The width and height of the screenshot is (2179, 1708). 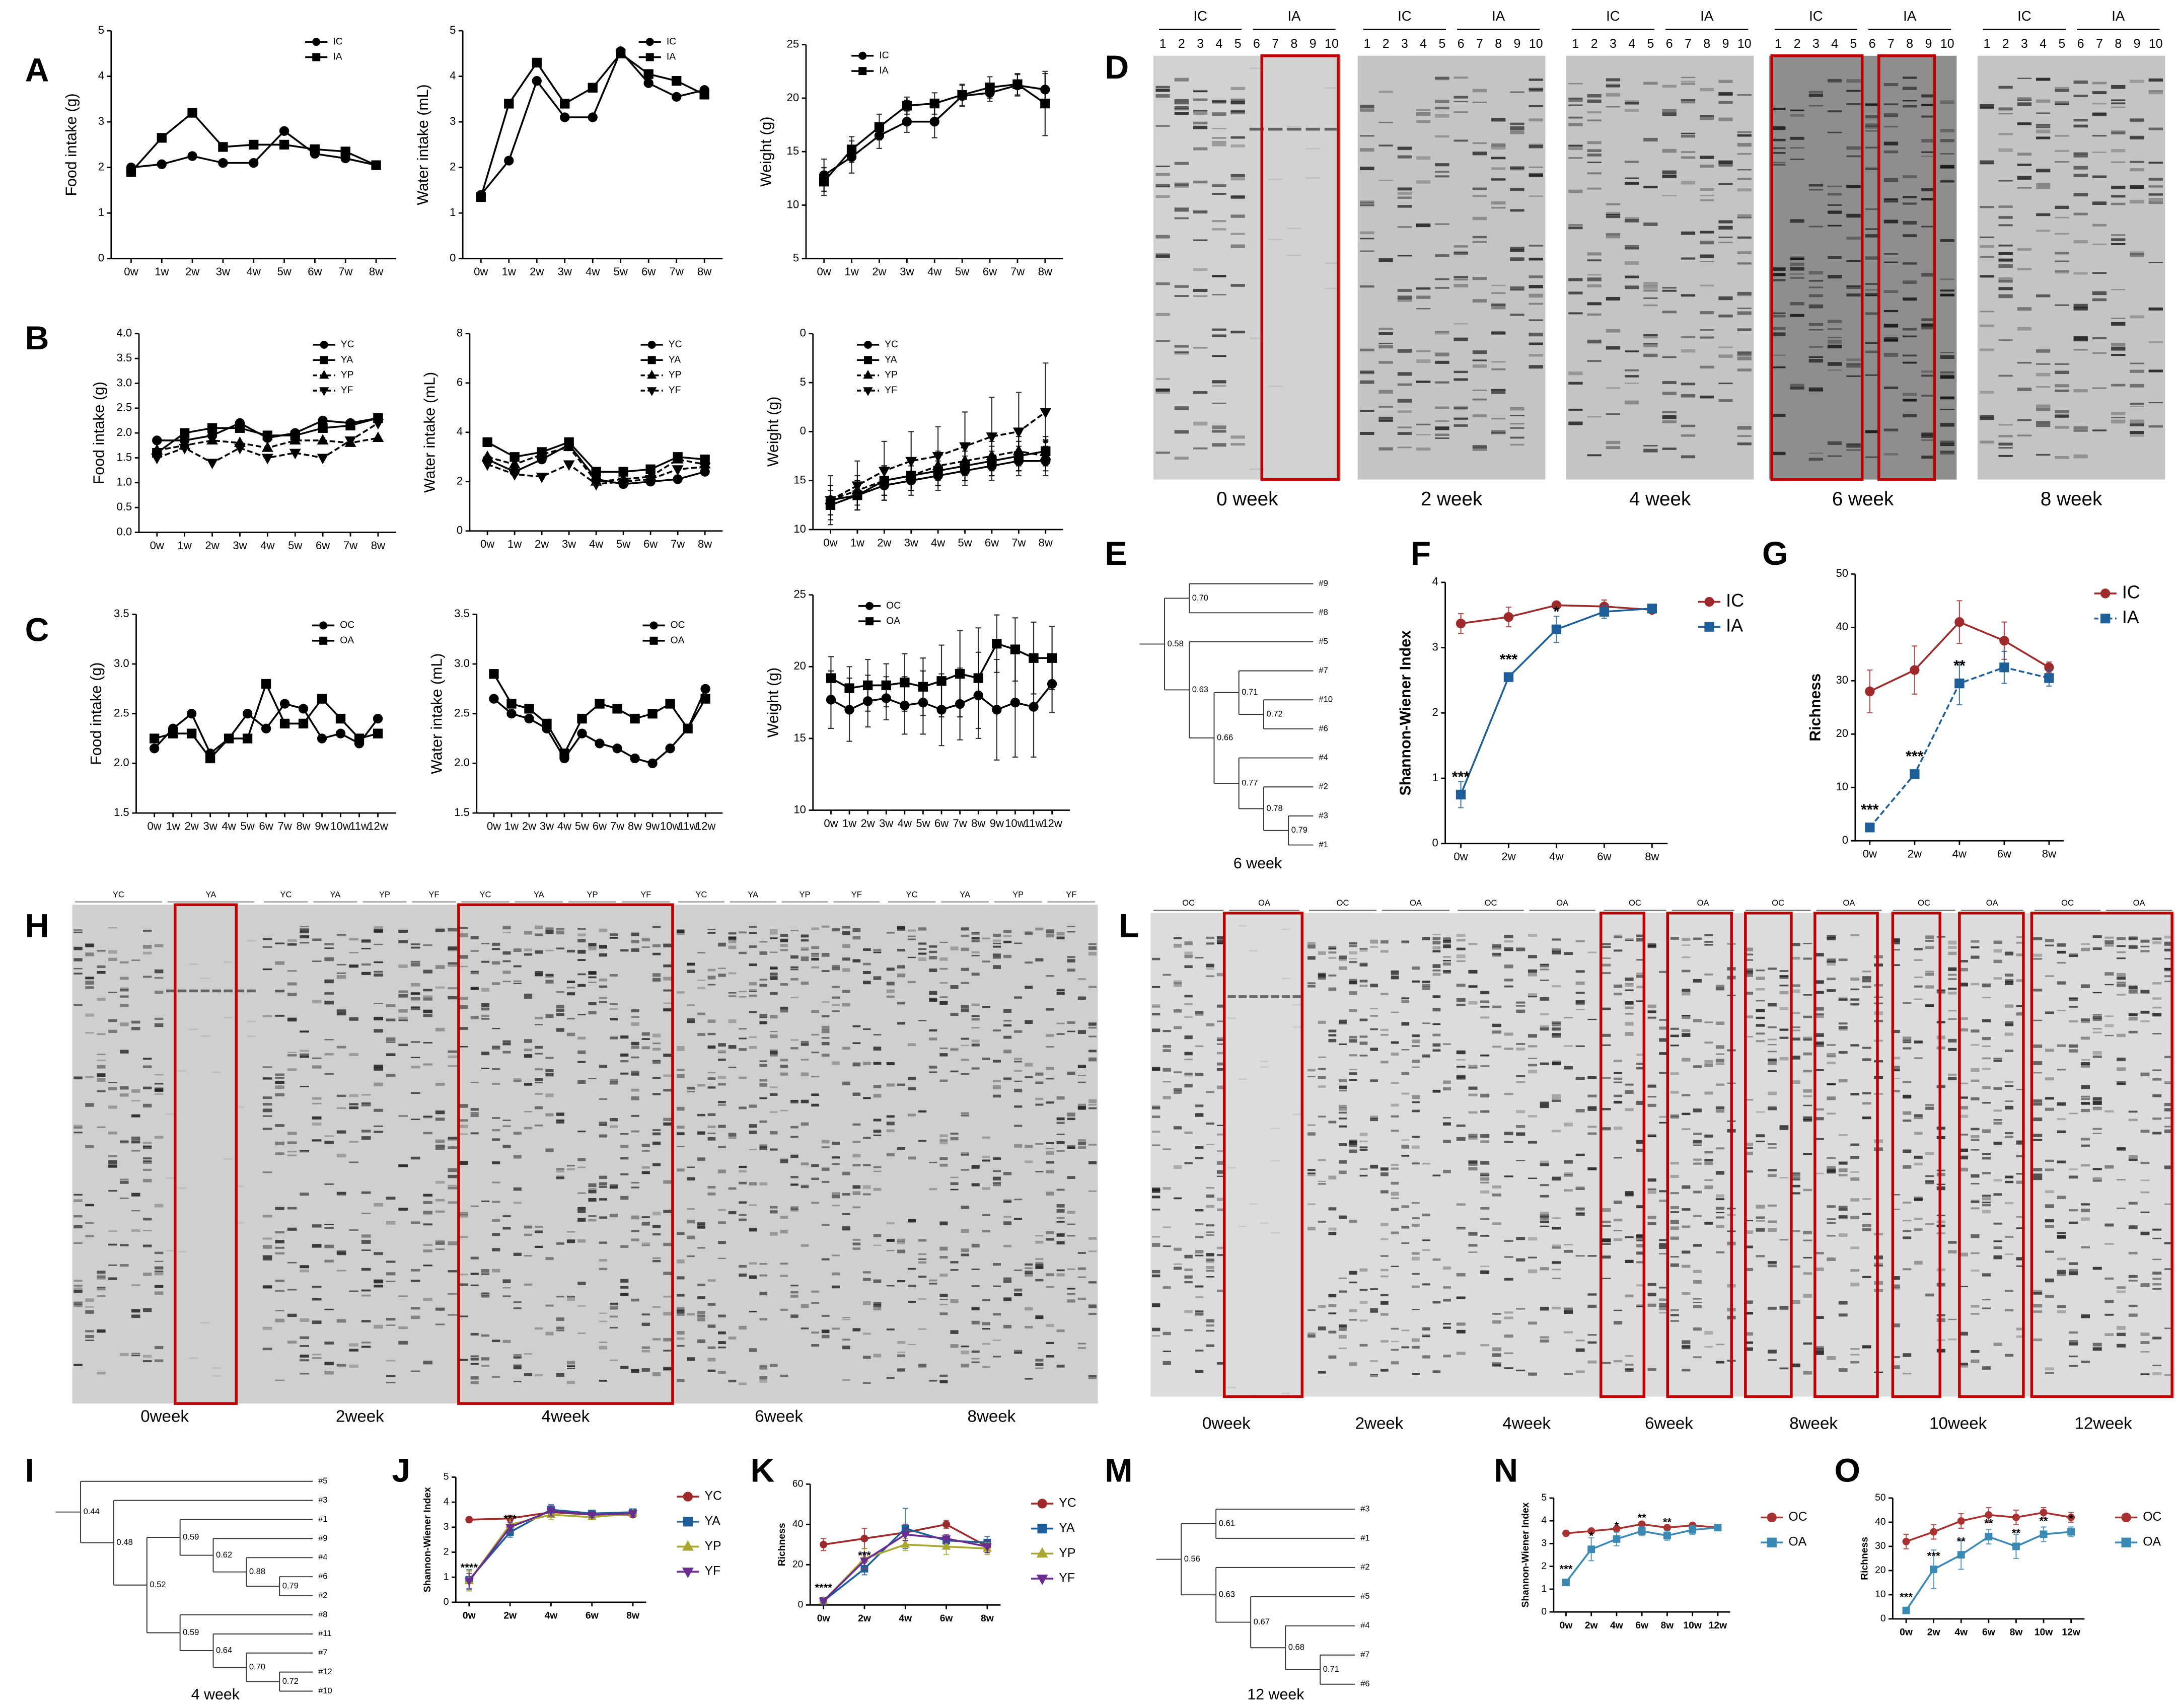 I want to click on x-tick-label: 6w, so click(x=600, y=826).